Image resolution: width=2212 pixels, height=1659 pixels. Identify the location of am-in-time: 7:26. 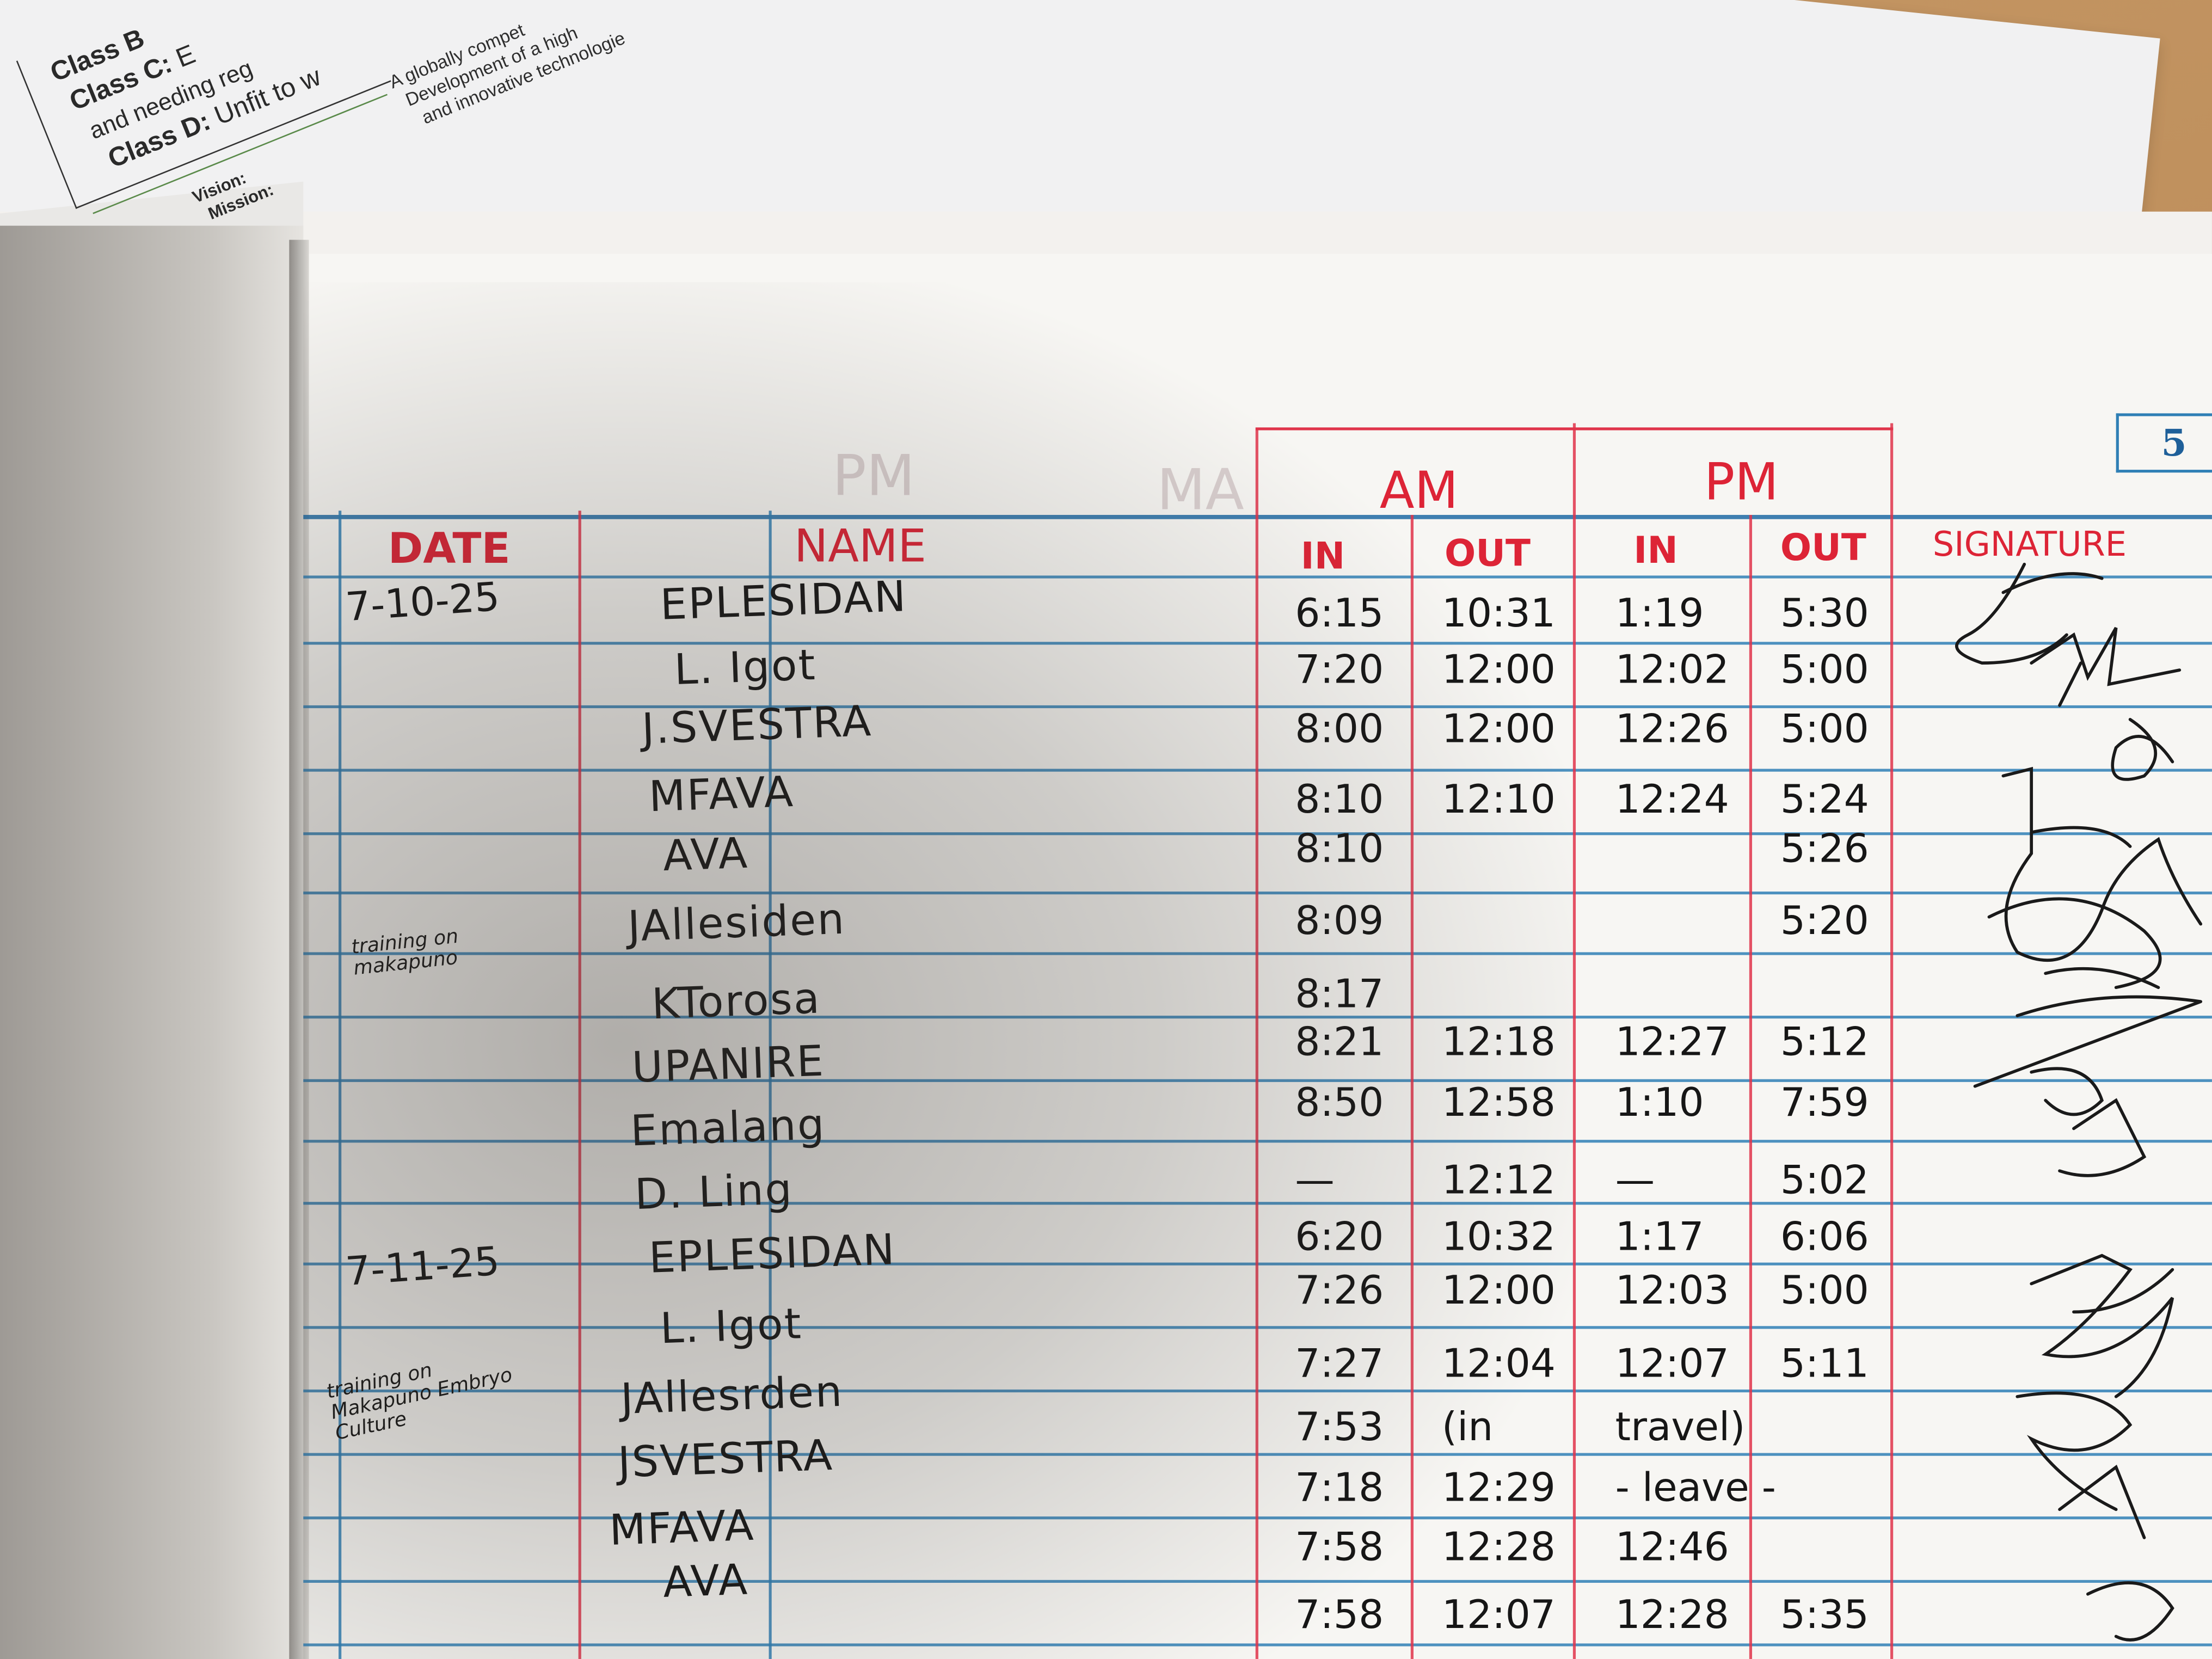
(1339, 1290).